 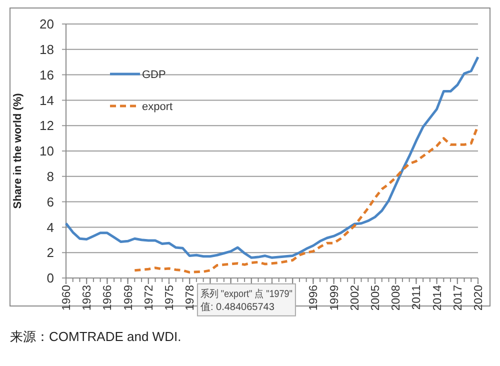 What do you see at coordinates (47, 24) in the screenshot?
I see `y-tick-label: 20` at bounding box center [47, 24].